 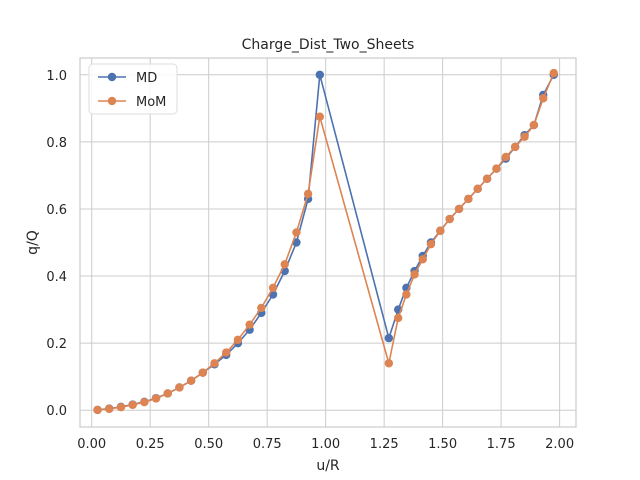 What do you see at coordinates (112, 101) in the screenshot?
I see `legend-marker-mom` at bounding box center [112, 101].